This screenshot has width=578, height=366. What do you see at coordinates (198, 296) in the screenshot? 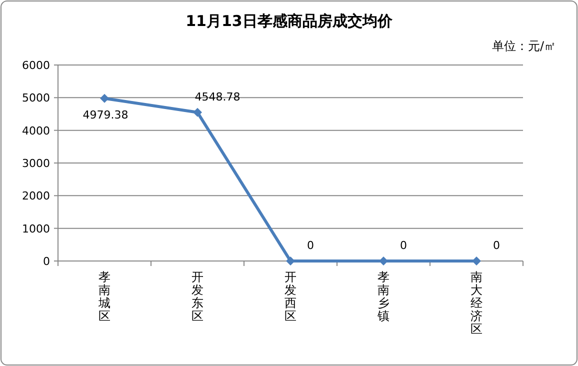
I see `x-tick-label: 开发东区` at bounding box center [198, 296].